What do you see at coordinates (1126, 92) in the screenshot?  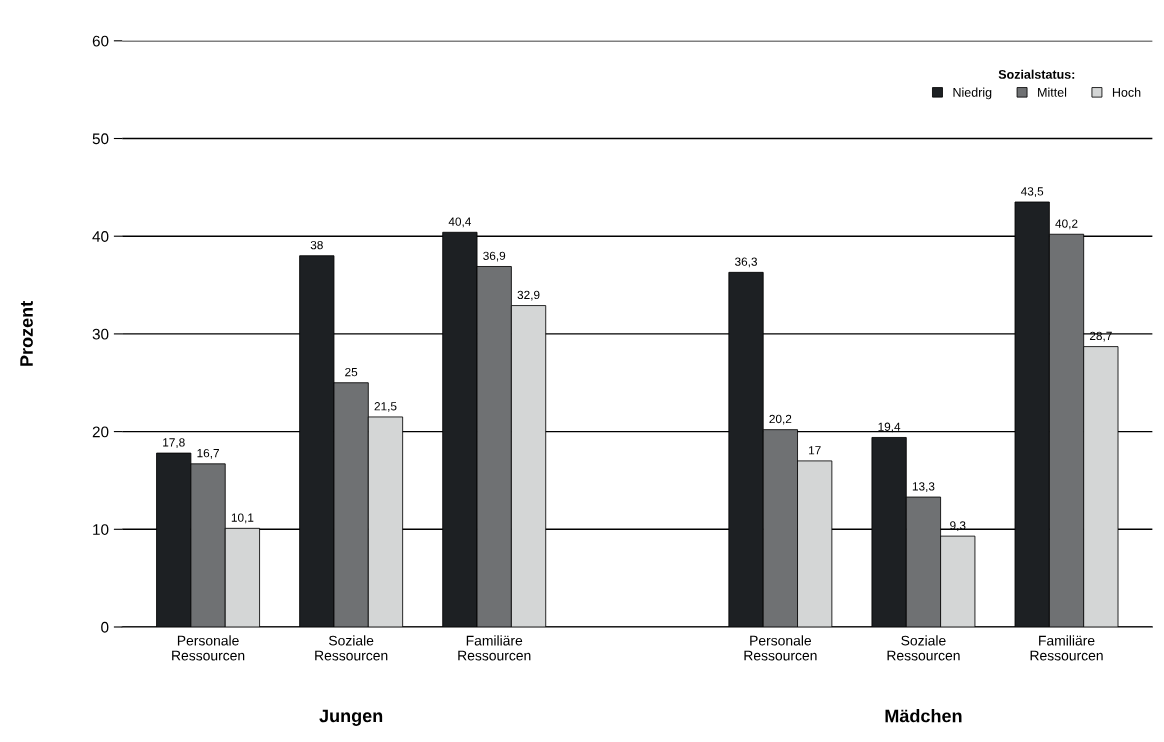 I see `legend-label: Hoch` at bounding box center [1126, 92].